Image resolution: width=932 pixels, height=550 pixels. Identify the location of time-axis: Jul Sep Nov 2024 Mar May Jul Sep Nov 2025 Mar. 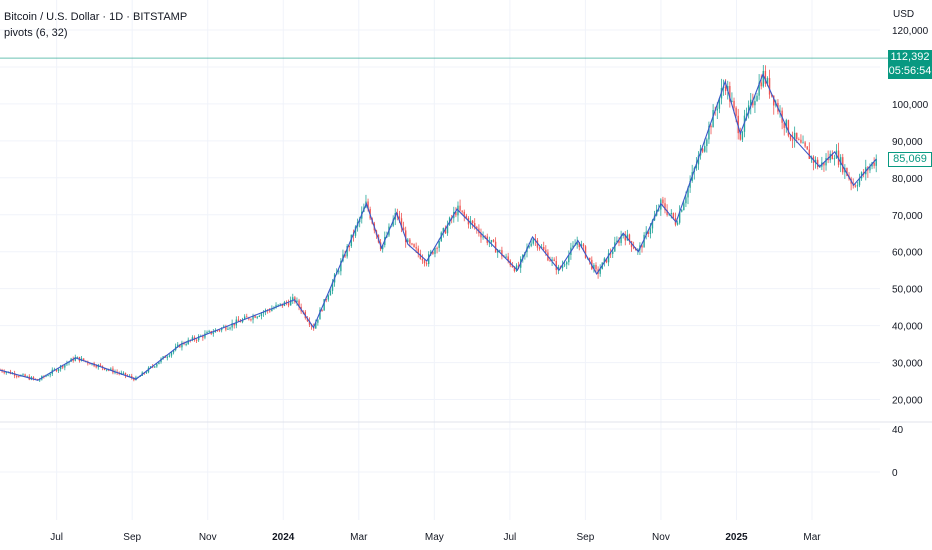
(435, 537).